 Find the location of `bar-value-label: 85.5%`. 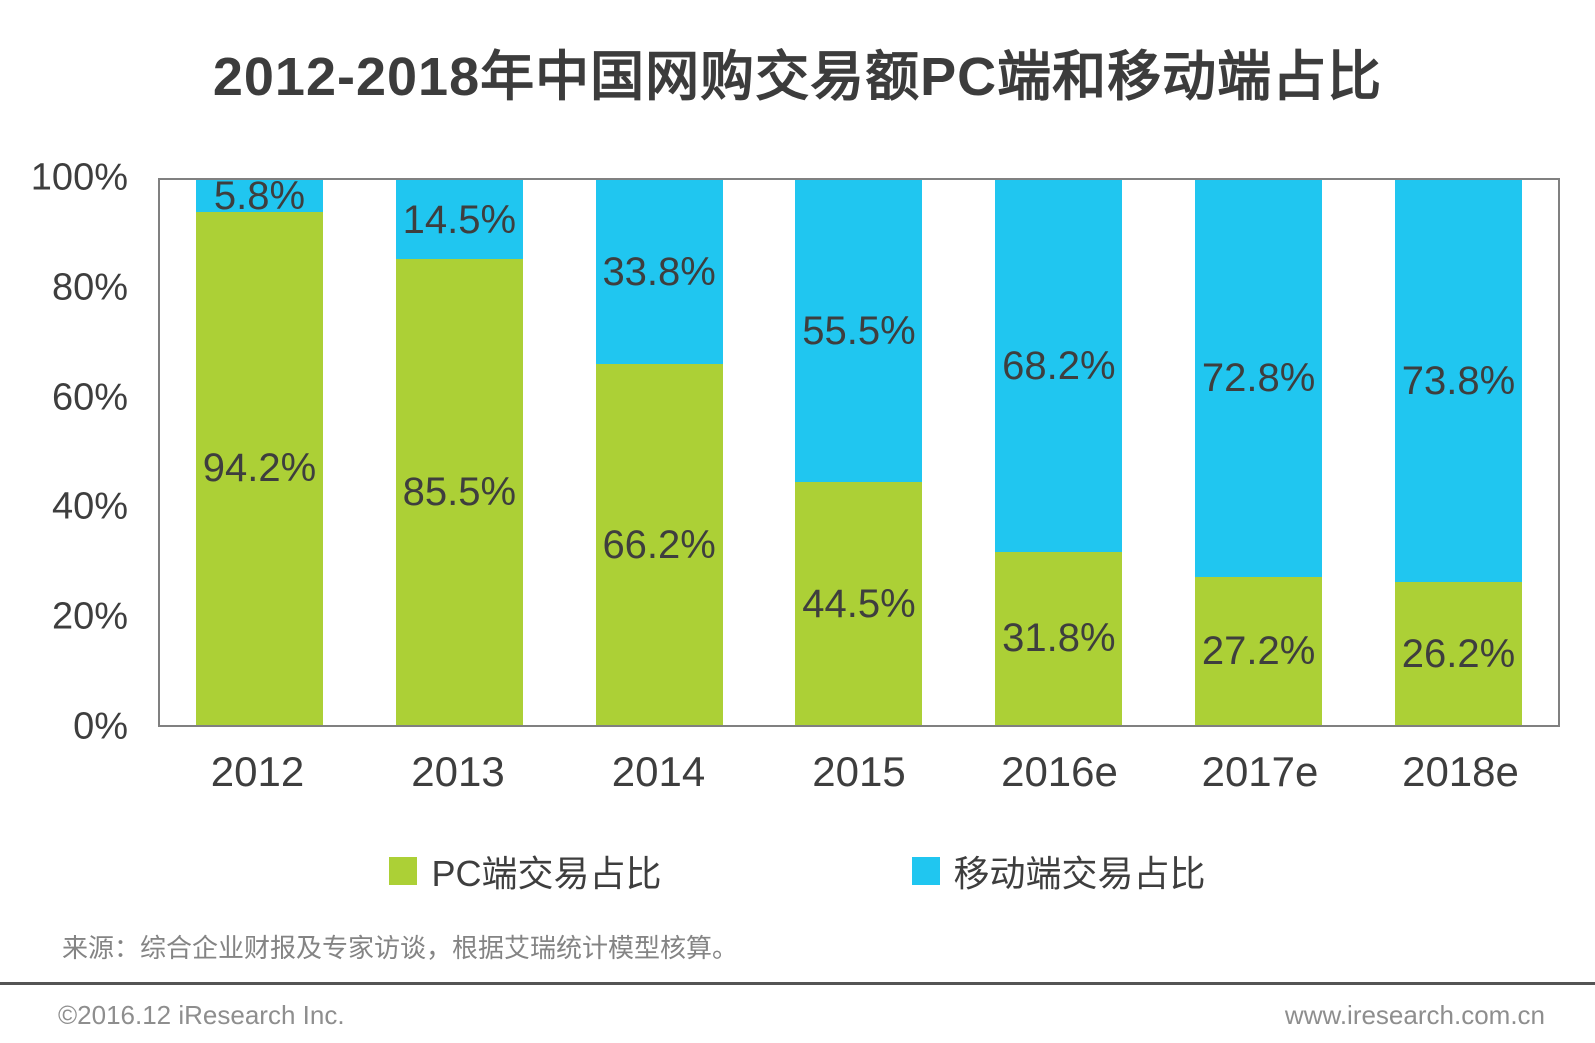

bar-value-label: 85.5% is located at coordinates (459, 492).